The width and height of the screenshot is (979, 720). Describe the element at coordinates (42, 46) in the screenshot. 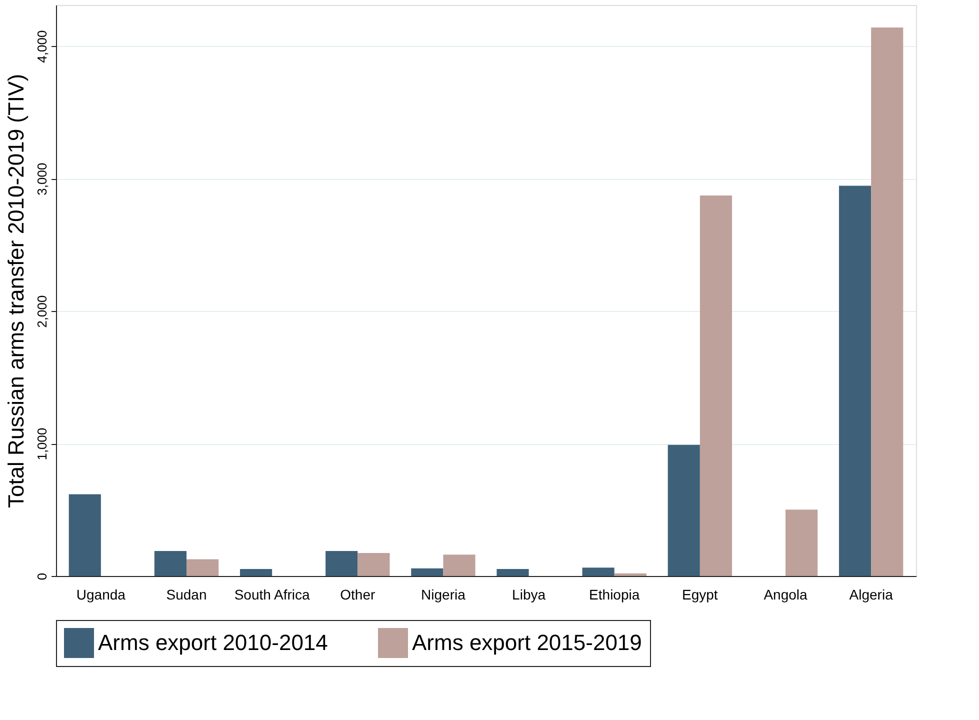

I see `y-tick-label: 4,000` at that location.